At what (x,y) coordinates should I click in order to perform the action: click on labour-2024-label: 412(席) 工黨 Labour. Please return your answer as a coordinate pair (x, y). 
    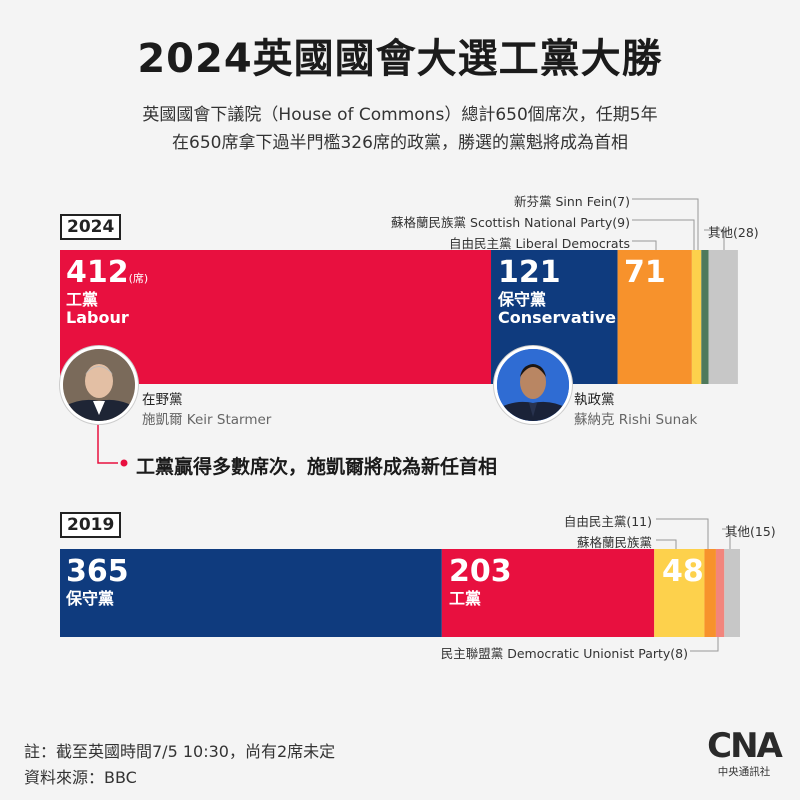
    Looking at the image, I should click on (107, 291).